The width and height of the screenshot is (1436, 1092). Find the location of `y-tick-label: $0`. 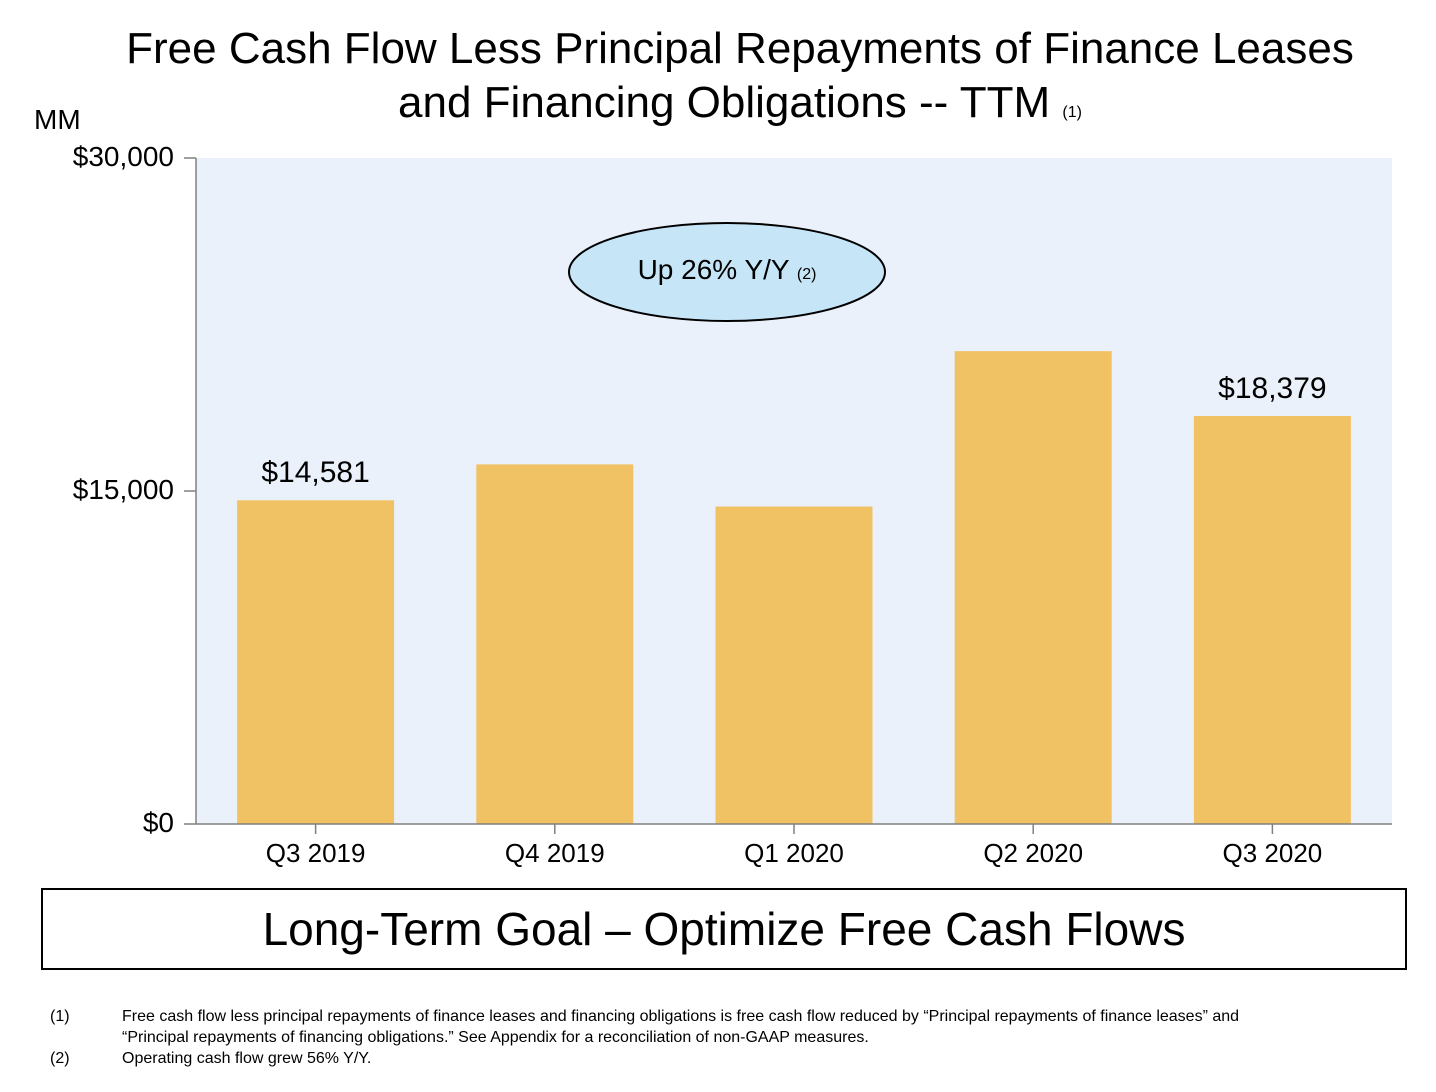

y-tick-label: $0 is located at coordinates (158, 822).